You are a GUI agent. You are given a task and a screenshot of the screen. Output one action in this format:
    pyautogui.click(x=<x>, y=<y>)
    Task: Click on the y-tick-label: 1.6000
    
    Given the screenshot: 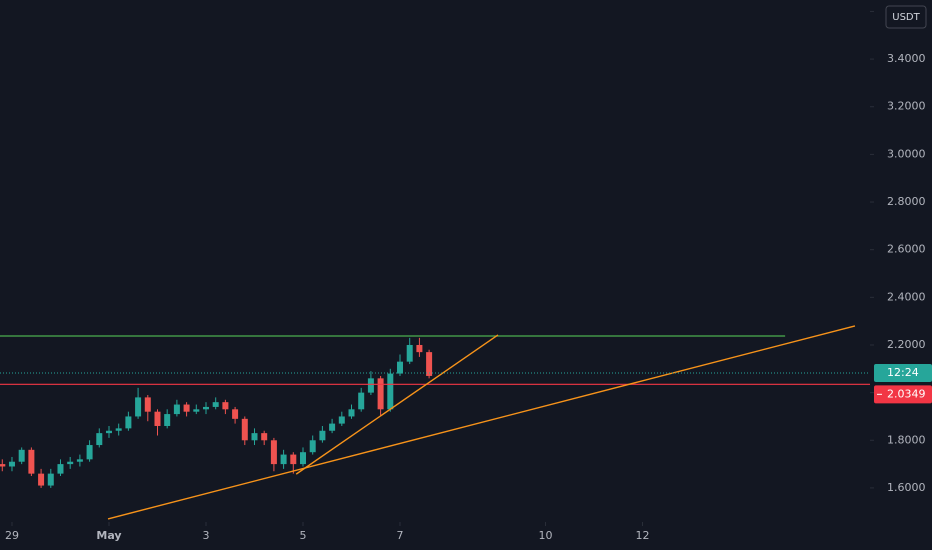 What is the action you would take?
    pyautogui.click(x=906, y=487)
    